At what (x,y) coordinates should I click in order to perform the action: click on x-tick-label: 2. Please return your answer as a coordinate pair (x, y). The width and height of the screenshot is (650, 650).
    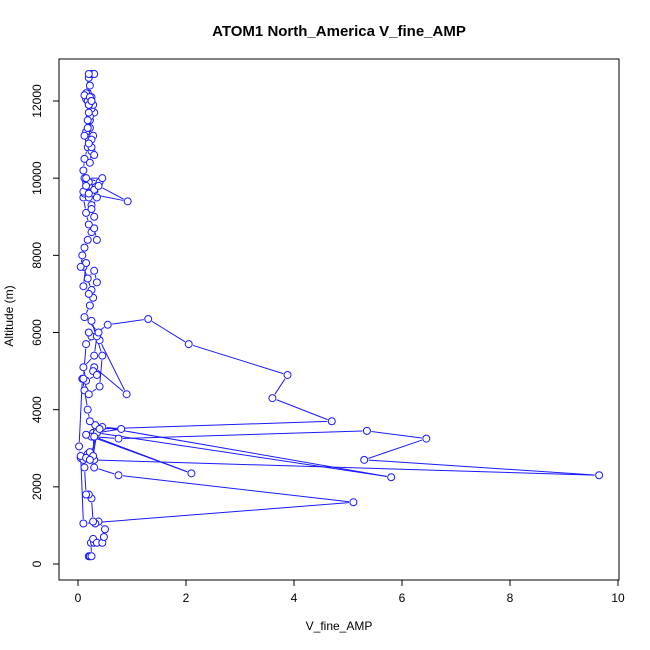
    Looking at the image, I should click on (186, 598).